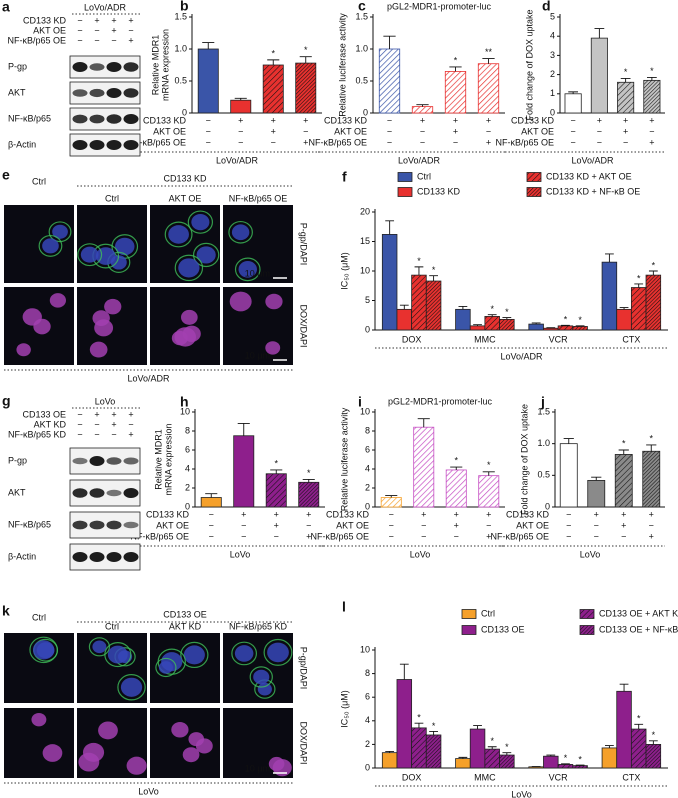 This screenshot has height=798, width=678. I want to click on x-tick-label: CTX, so click(631, 777).